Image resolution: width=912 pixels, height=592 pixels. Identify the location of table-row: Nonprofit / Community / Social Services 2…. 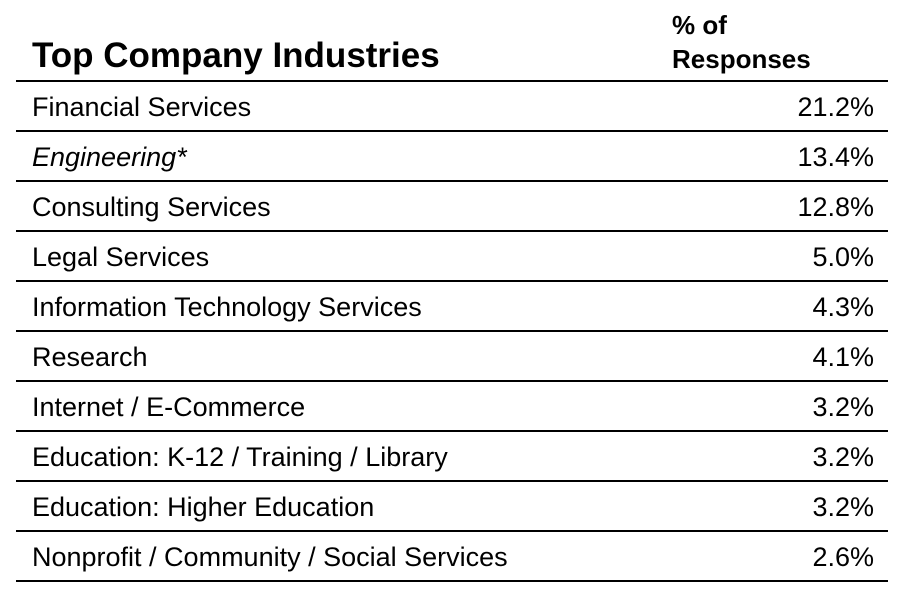
(452, 557).